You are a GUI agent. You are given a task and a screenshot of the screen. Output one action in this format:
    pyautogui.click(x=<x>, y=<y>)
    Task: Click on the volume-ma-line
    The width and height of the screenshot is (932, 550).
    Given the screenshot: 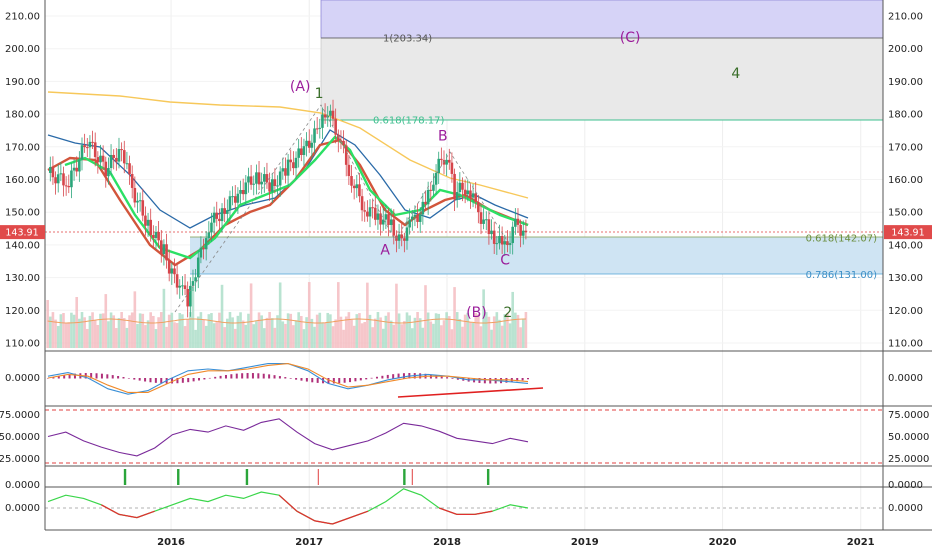 What is the action you would take?
    pyautogui.click(x=286, y=321)
    